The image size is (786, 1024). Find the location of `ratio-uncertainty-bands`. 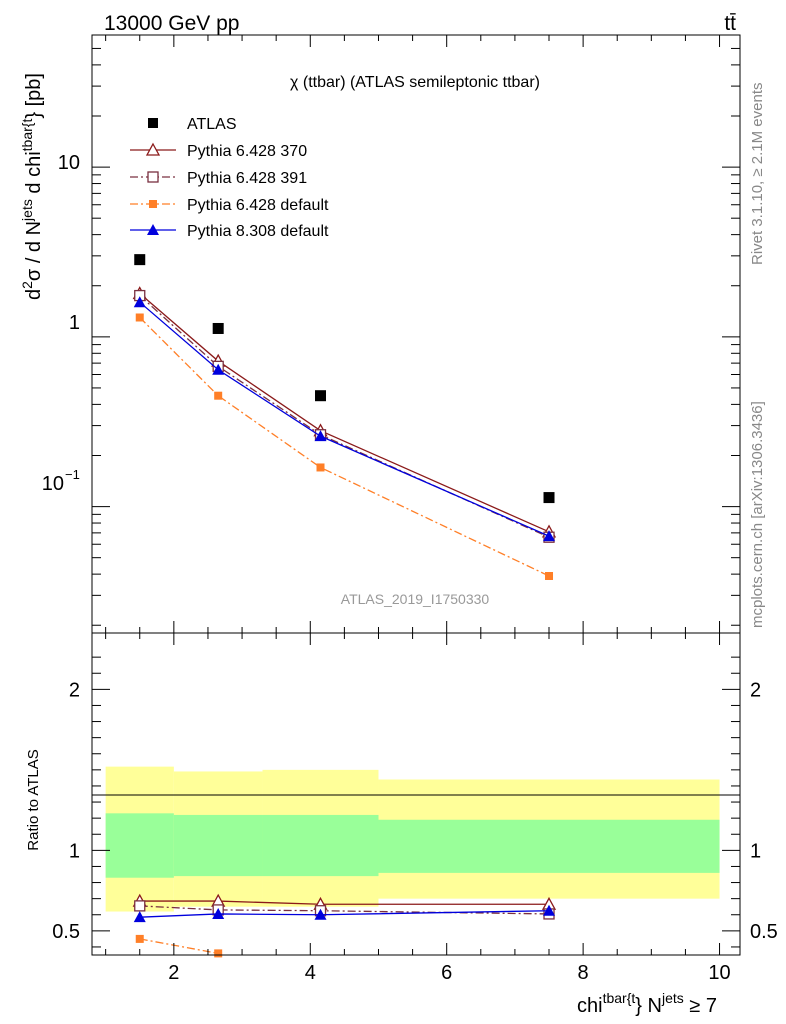

ratio-uncertainty-bands is located at coordinates (412, 839).